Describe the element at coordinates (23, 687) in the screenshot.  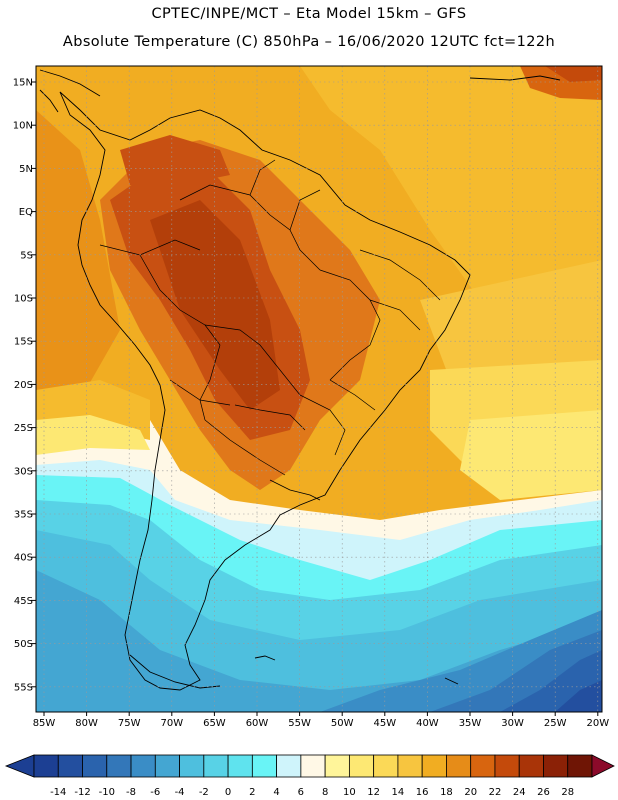
I see `lat-label: 55S` at that location.